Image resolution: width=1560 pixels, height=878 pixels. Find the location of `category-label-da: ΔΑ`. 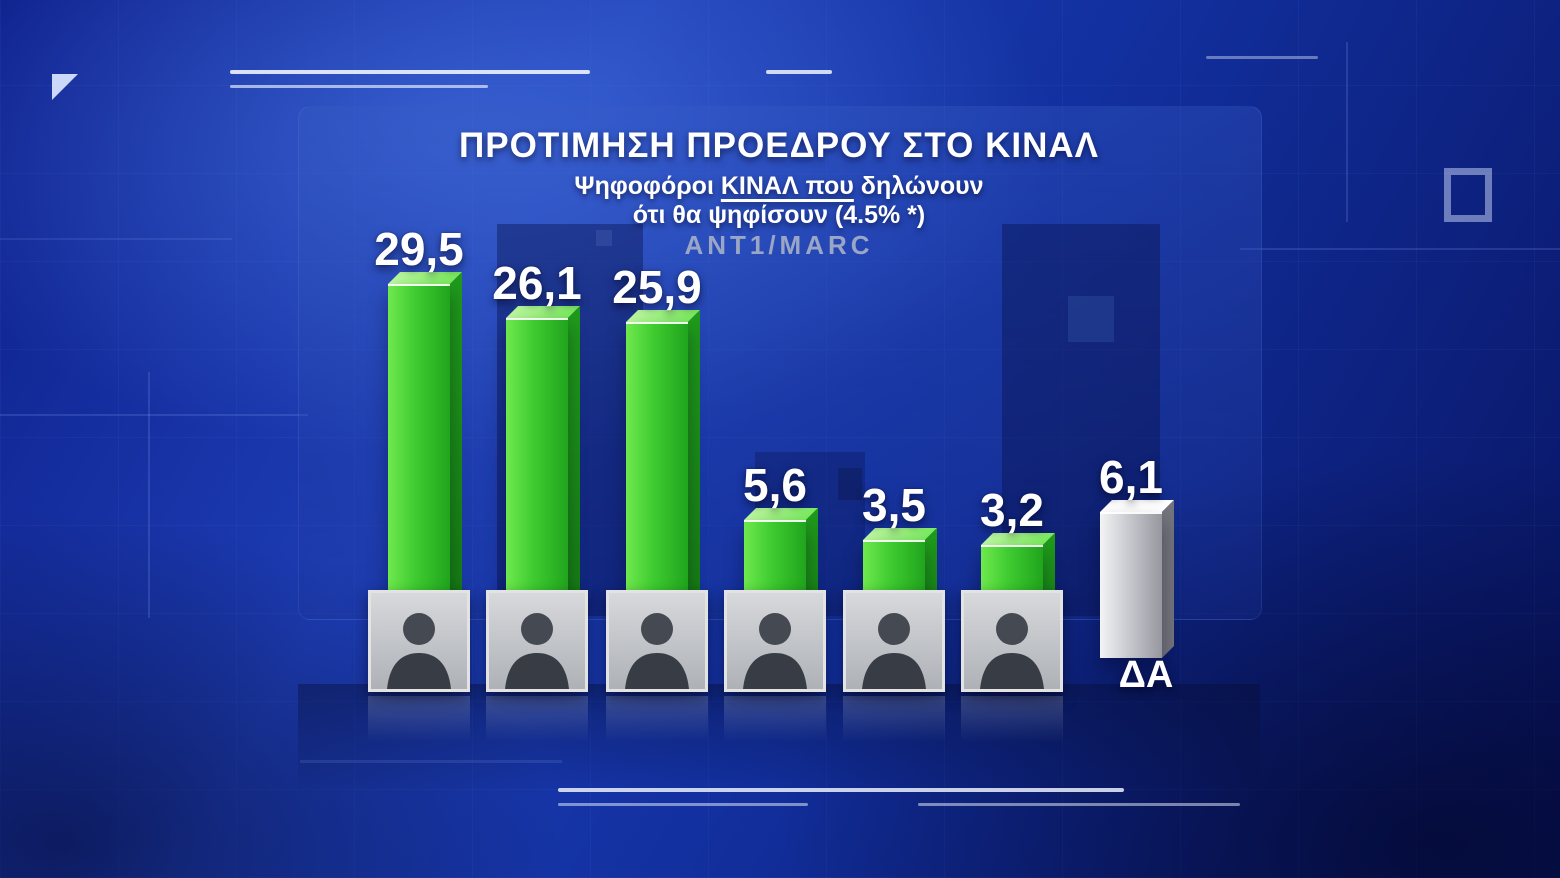

category-label-da: ΔΑ is located at coordinates (1146, 675).